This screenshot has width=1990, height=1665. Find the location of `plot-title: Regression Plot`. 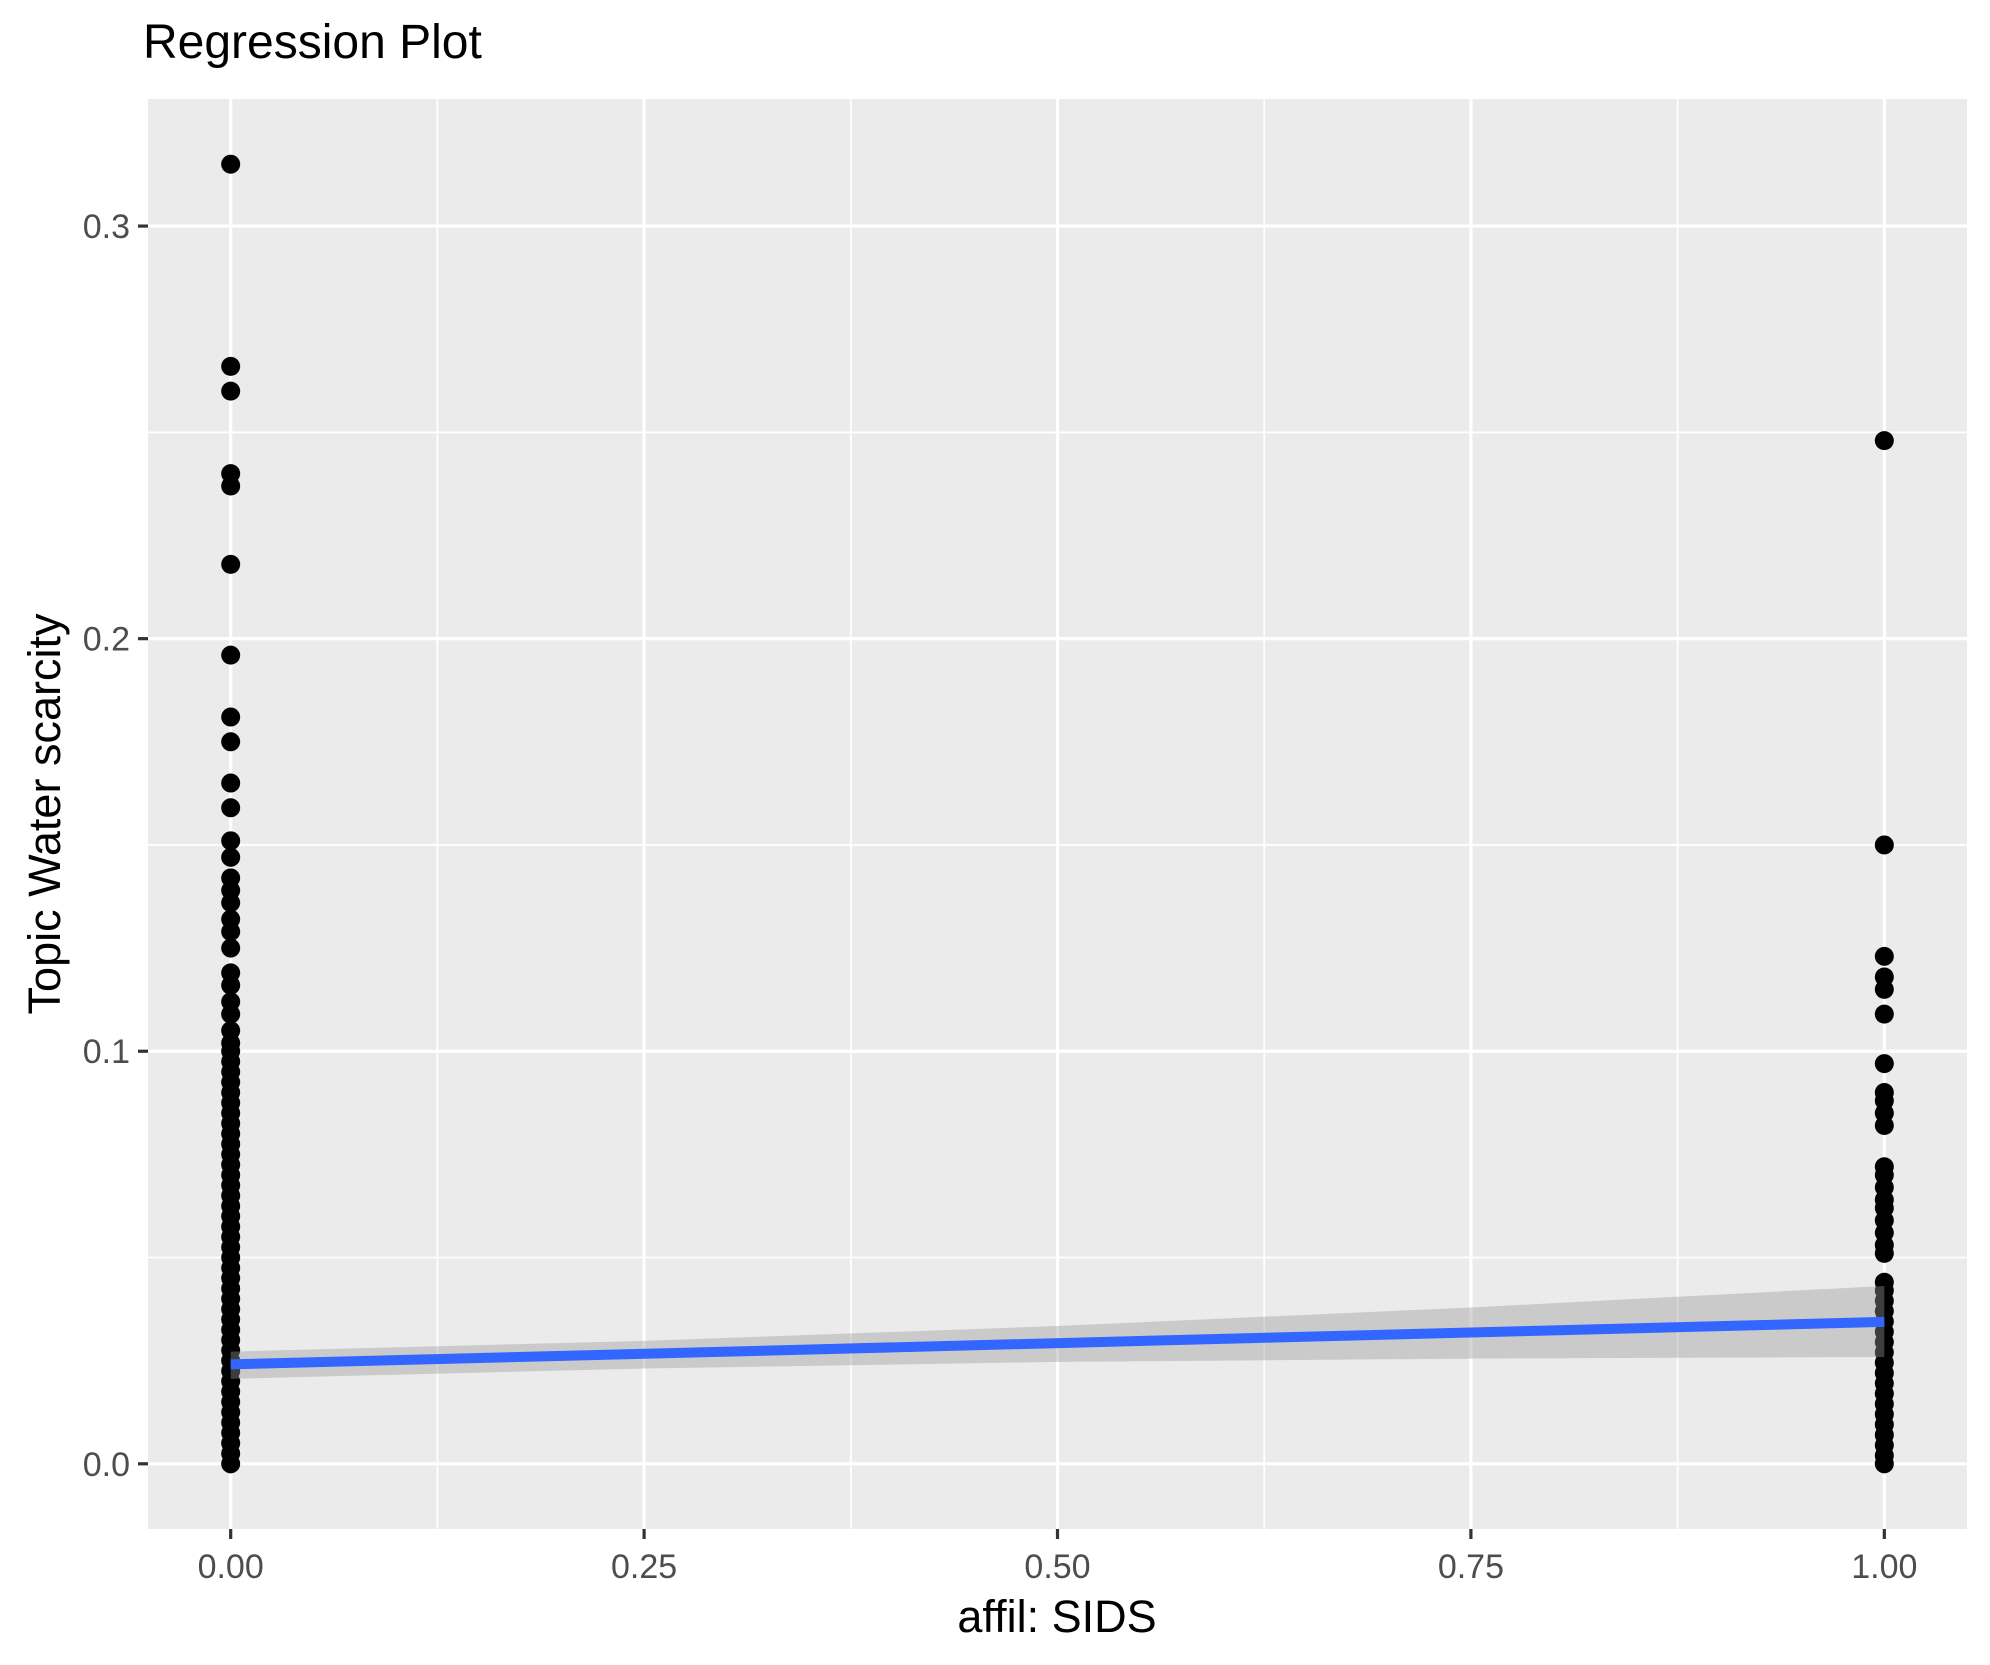

plot-title: Regression Plot is located at coordinates (312, 42).